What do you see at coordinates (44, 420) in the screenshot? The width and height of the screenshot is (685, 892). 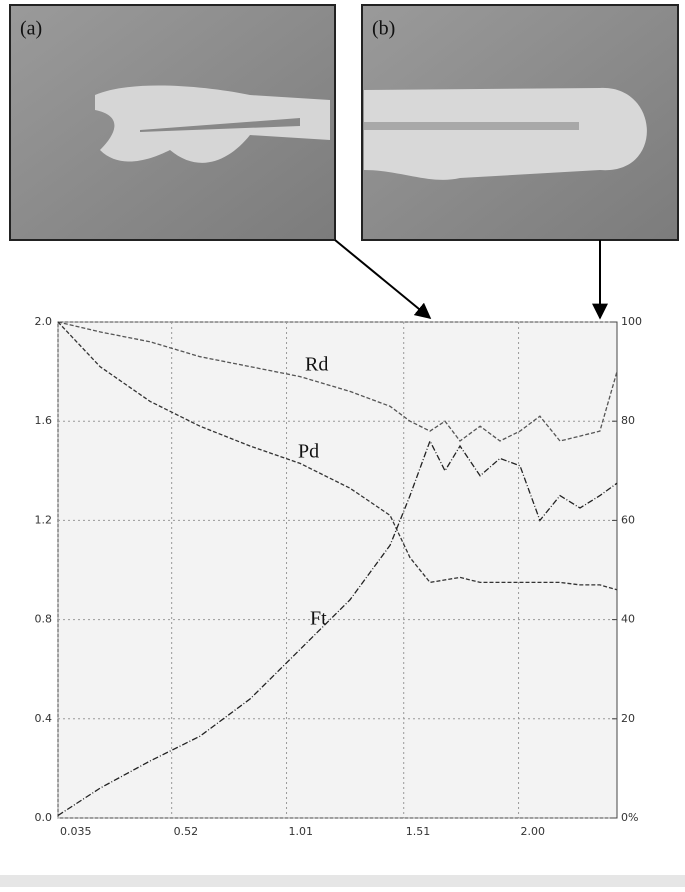 I see `y-tick-label: 1.6` at bounding box center [44, 420].